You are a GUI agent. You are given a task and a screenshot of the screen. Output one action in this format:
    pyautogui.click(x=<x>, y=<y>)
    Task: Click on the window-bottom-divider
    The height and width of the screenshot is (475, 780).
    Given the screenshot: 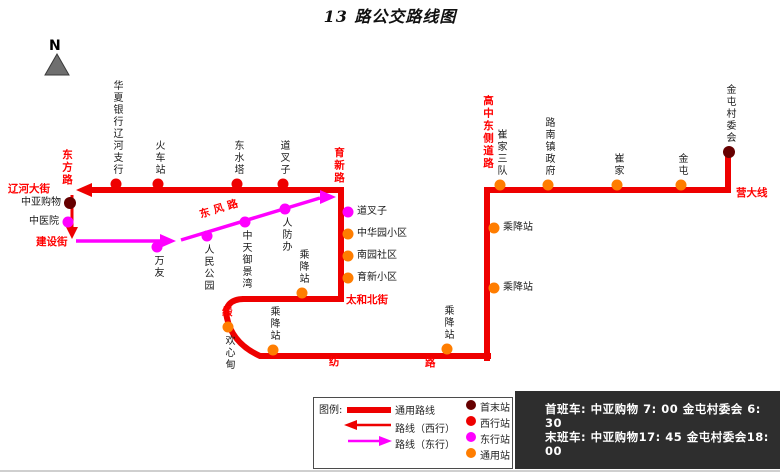 What is the action you would take?
    pyautogui.click(x=390, y=471)
    